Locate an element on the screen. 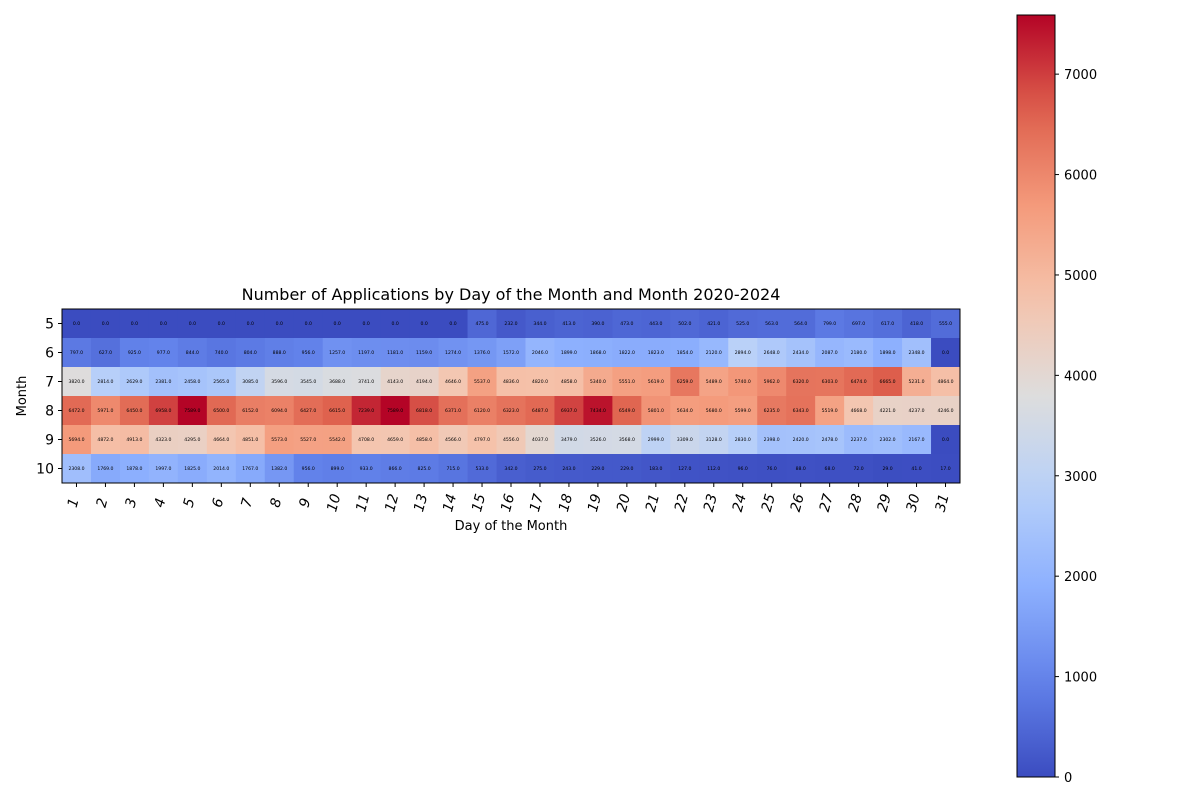  cell-value-label: 2120.0 is located at coordinates (714, 353).